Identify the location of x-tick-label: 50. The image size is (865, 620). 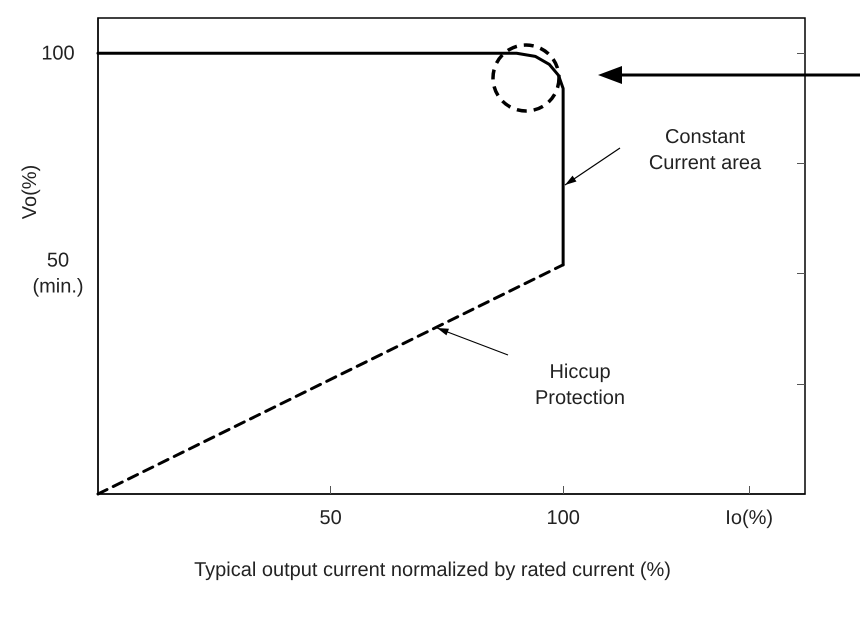
(330, 518).